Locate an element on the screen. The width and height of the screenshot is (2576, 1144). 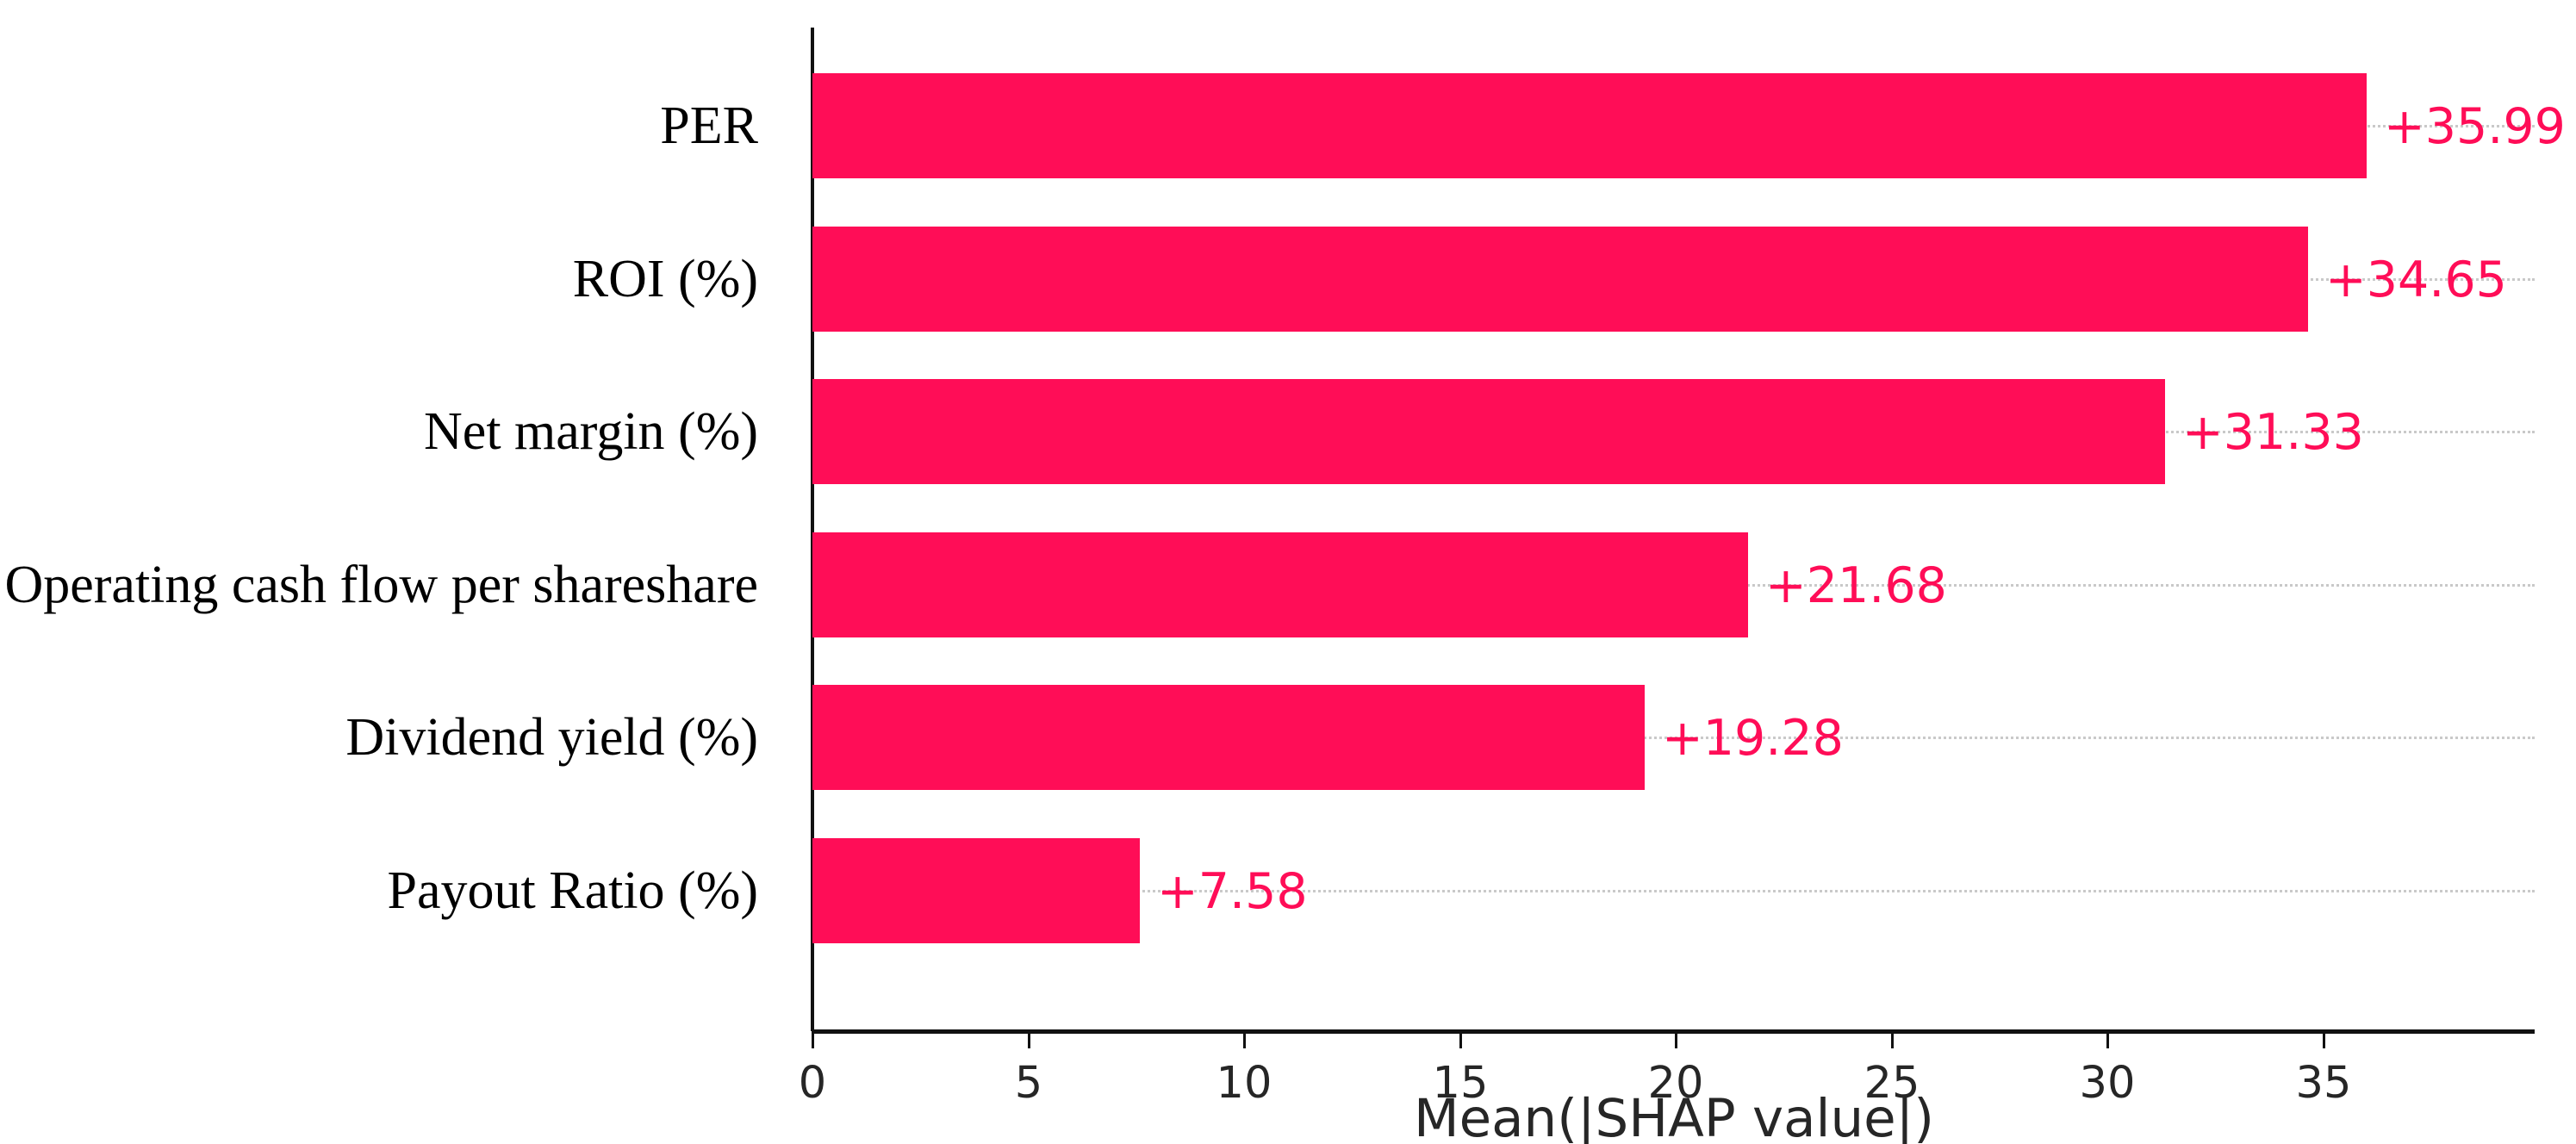
x-tick-label: 15 is located at coordinates (1461, 1083).